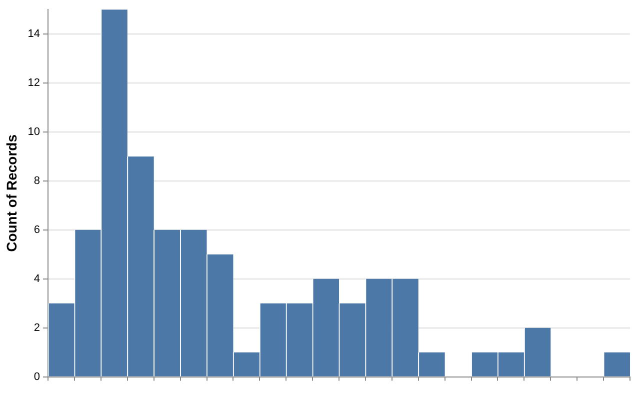 Image resolution: width=640 pixels, height=400 pixels. Describe the element at coordinates (34, 132) in the screenshot. I see `y-tick-label: 10` at that location.